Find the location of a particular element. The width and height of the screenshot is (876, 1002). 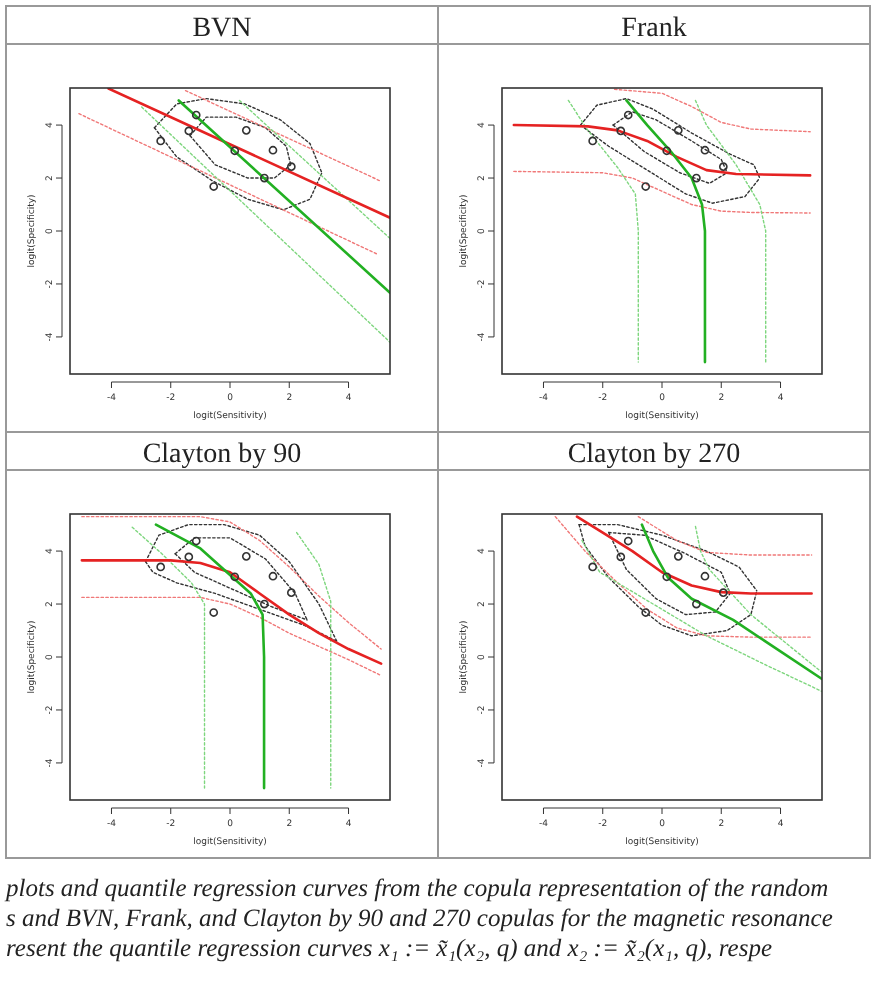

text: s and BVN, Frank, and Clayton by 90 and 270 copulas for the magnetic resonance is located at coordinates (420, 918).